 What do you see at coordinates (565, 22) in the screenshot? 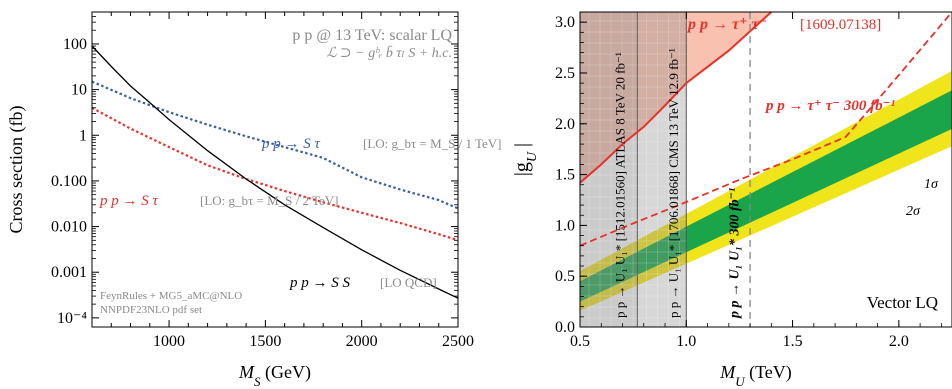
I see `r-y-tick-label: 3.0` at bounding box center [565, 22].